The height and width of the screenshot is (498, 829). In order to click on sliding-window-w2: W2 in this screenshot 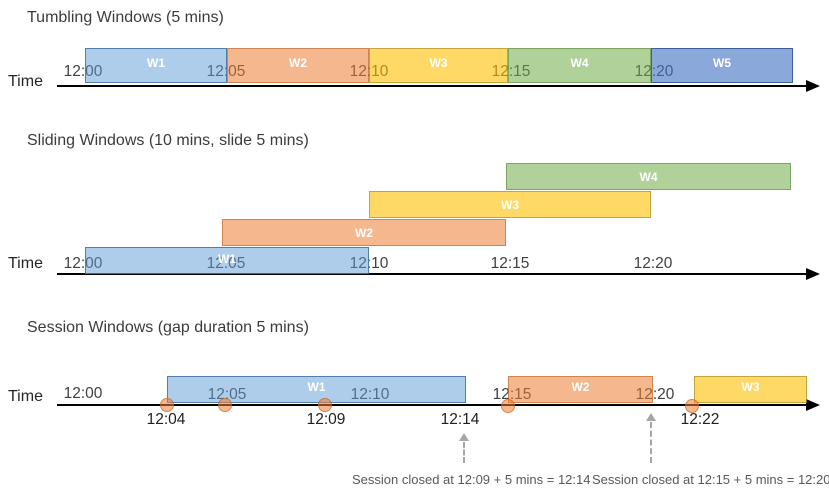, I will do `click(364, 232)`.